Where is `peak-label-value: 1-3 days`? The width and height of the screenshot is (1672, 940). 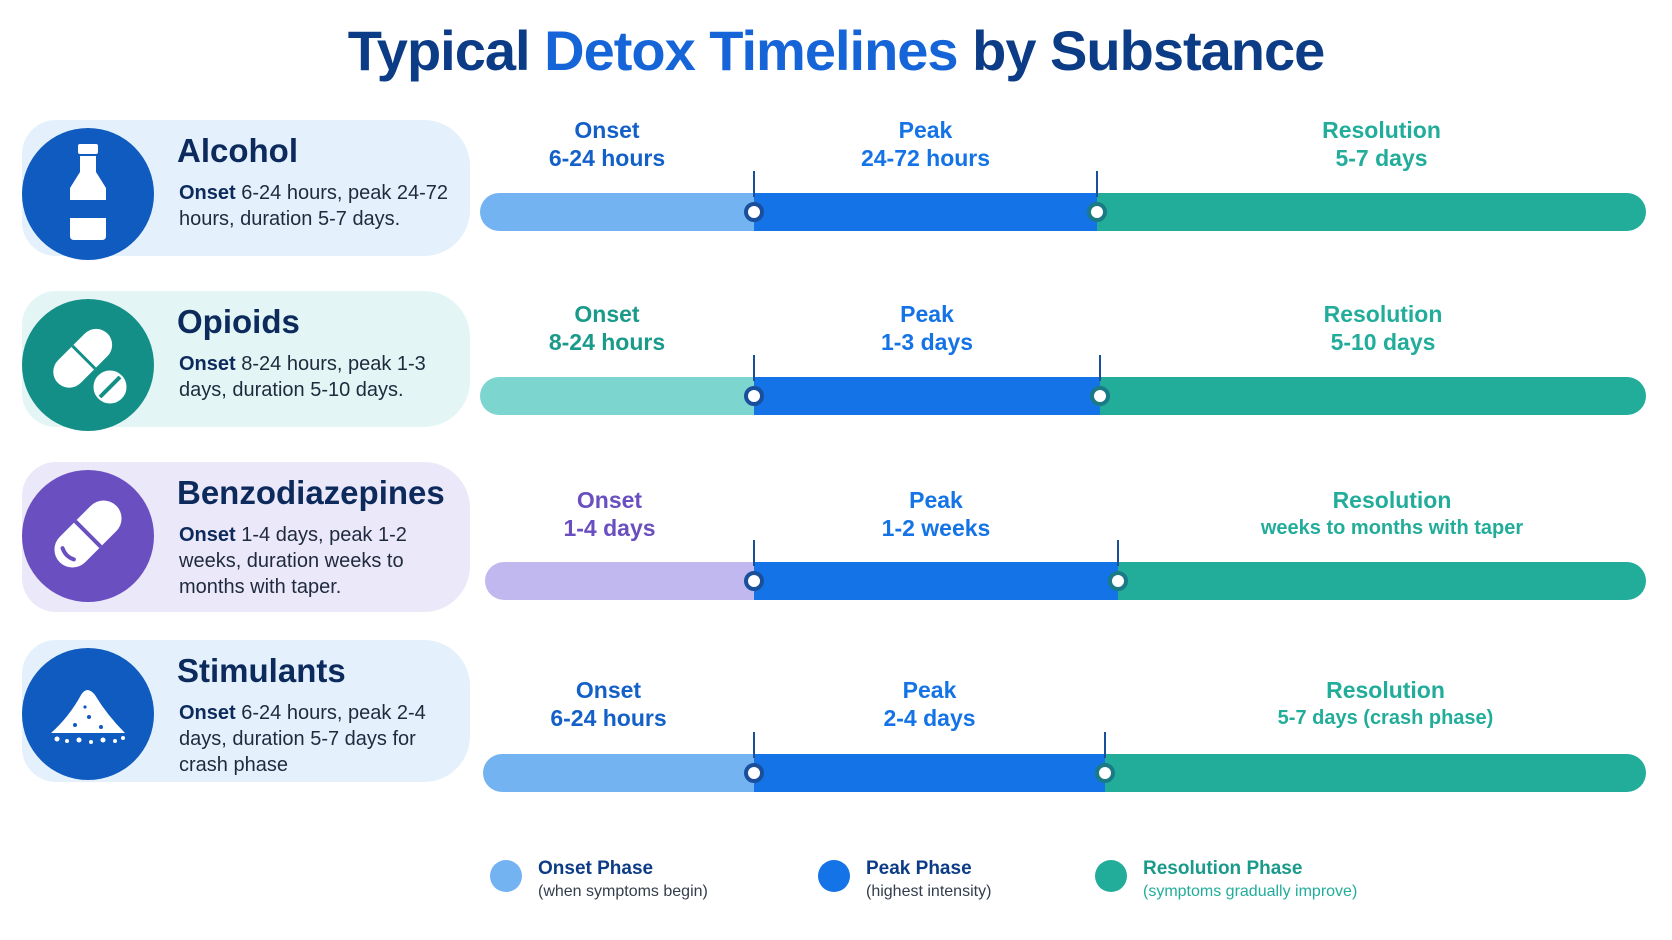 peak-label-value: 1-3 days is located at coordinates (927, 342).